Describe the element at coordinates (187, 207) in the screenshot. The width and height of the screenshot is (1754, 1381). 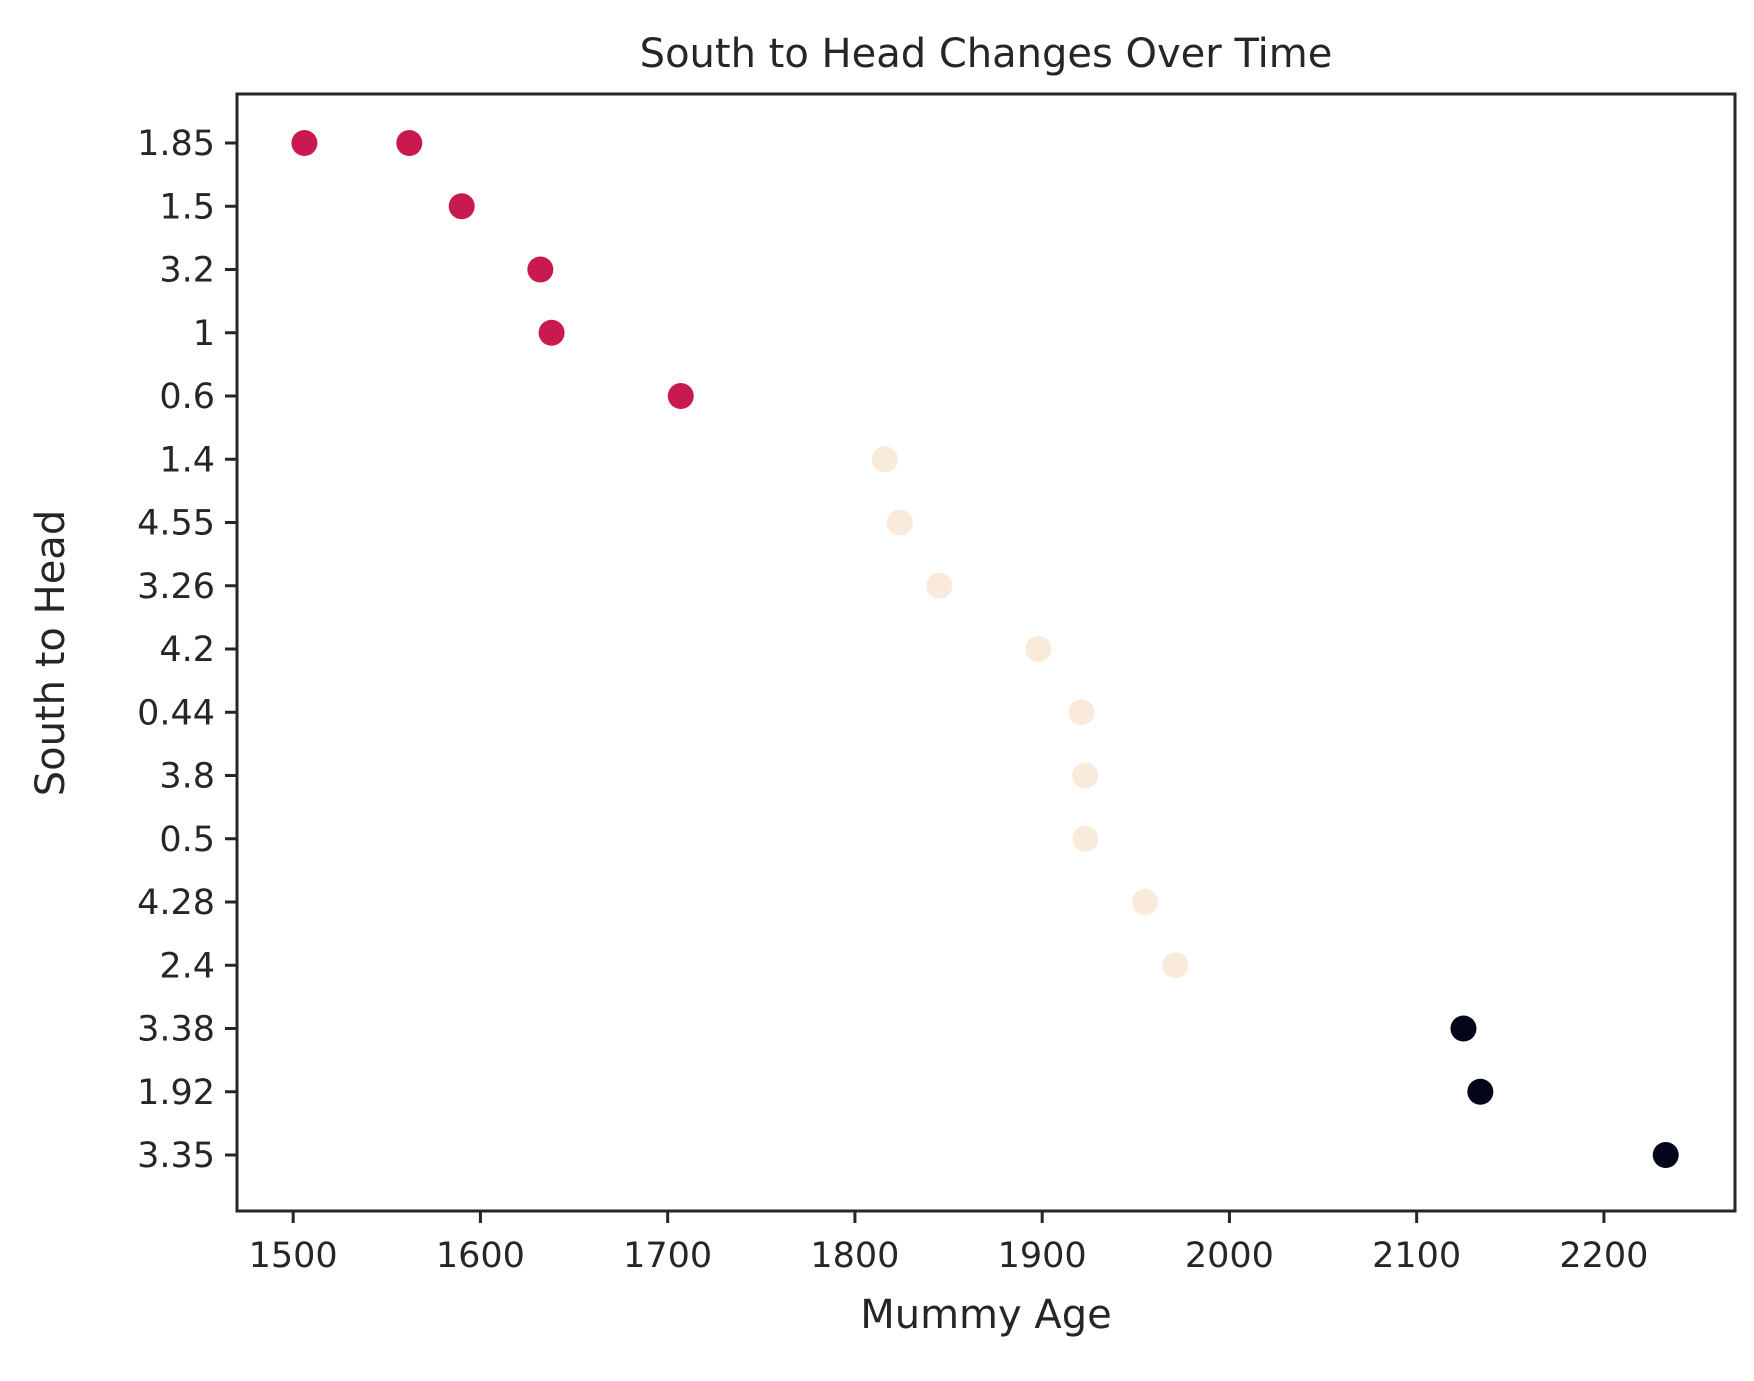
I see `y-tick-label: 1.5` at that location.